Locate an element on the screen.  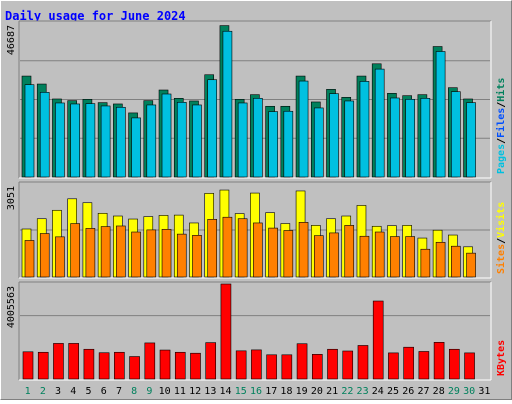
panel-visits-sites-legend-text: Sites/Visits is located at coordinates (501, 238).